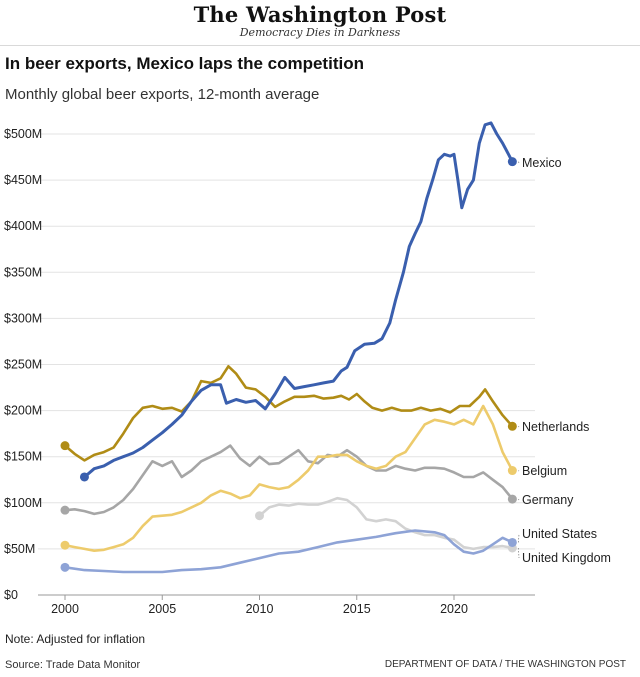  Describe the element at coordinates (65, 567) in the screenshot. I see `series-start-dot-united-states` at that location.